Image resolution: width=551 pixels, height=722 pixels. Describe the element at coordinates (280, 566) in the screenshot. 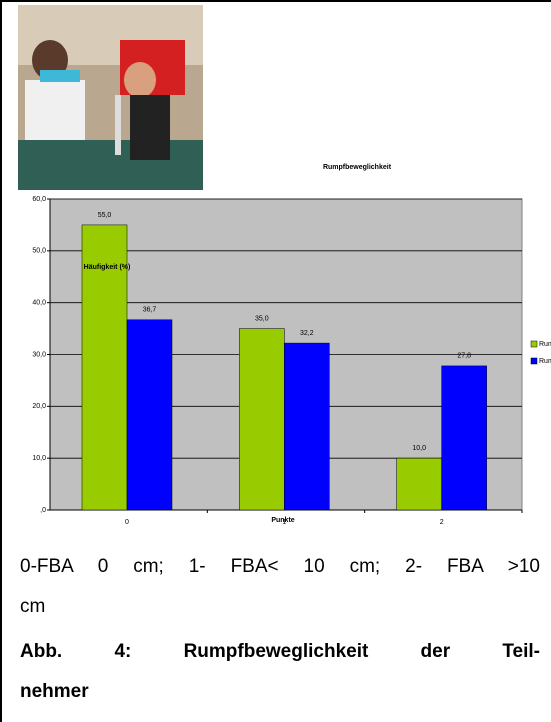

I see `note-line: 0-FBA 0 cm; 1- FBA< 10 cm; 2- FBA >10` at that location.